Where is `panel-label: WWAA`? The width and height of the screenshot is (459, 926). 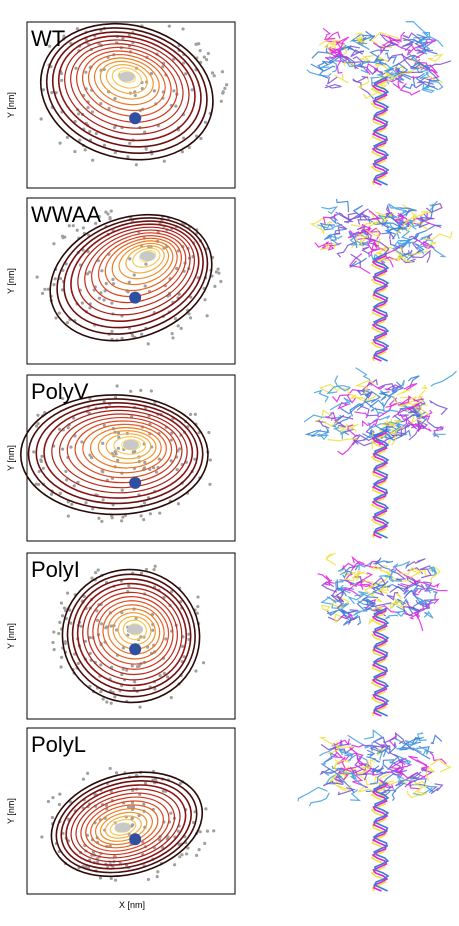 panel-label: WWAA is located at coordinates (66, 214).